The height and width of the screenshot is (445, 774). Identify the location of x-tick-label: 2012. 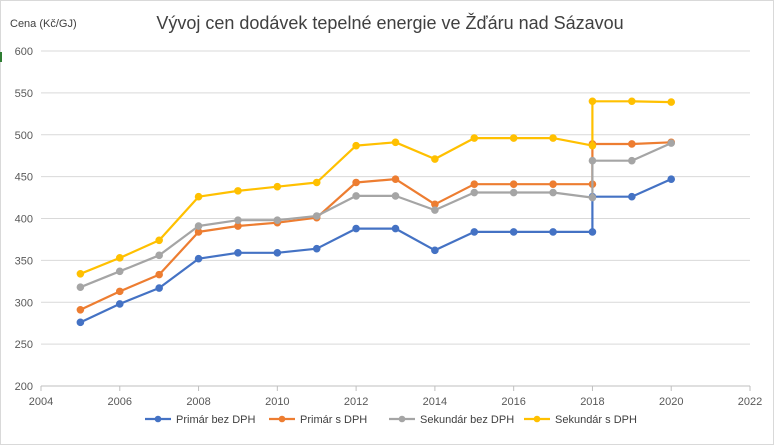
(356, 402).